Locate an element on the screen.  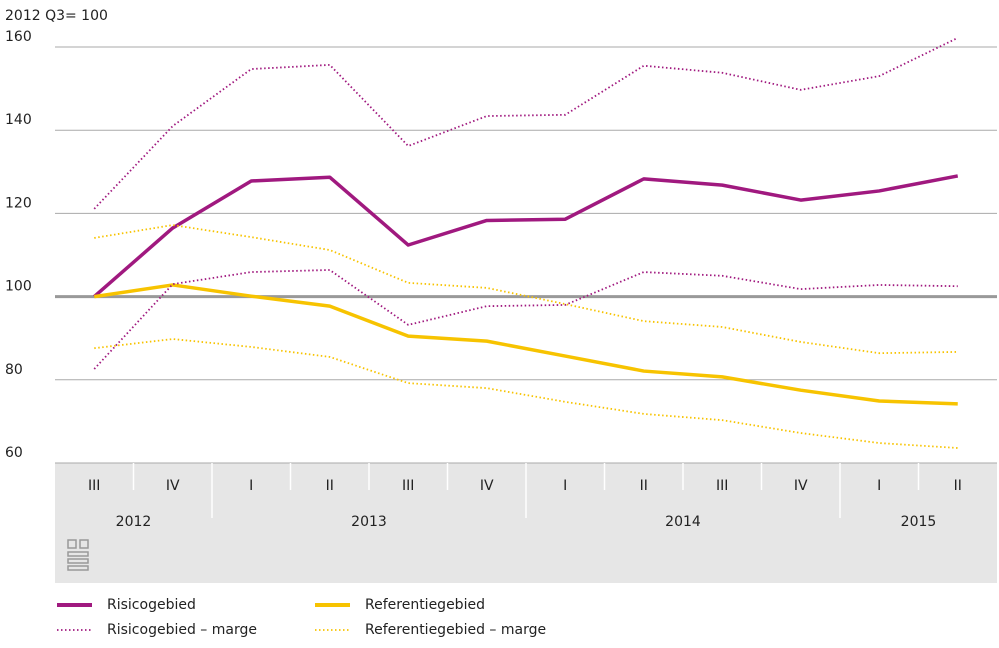
legend-label: Referentiegebied is located at coordinates (425, 605).